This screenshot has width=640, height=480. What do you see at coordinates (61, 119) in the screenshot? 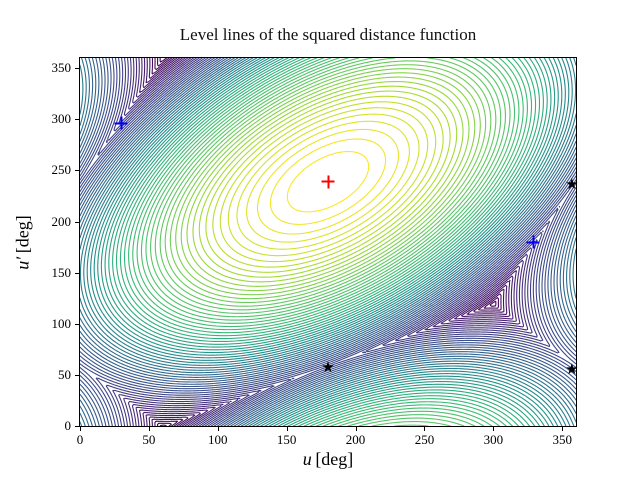
I see `y-tick-label: 300` at bounding box center [61, 119].